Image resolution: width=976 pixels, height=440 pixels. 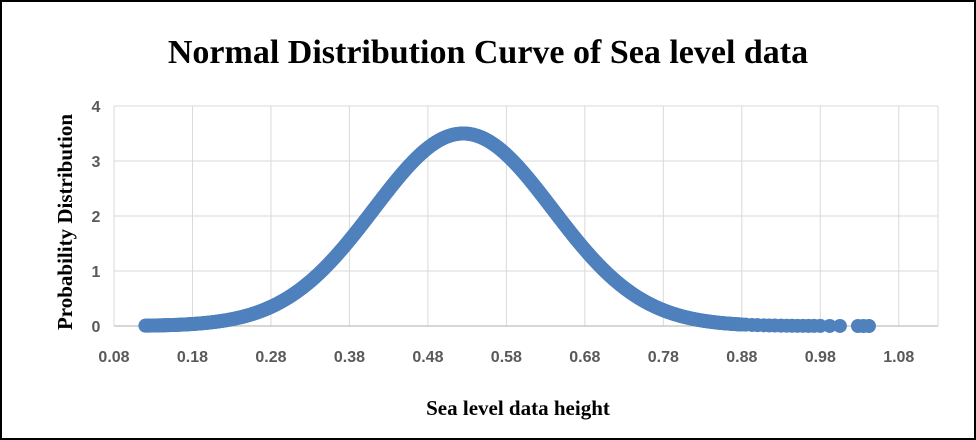 I want to click on x-tick-label: 0.78, so click(x=663, y=357).